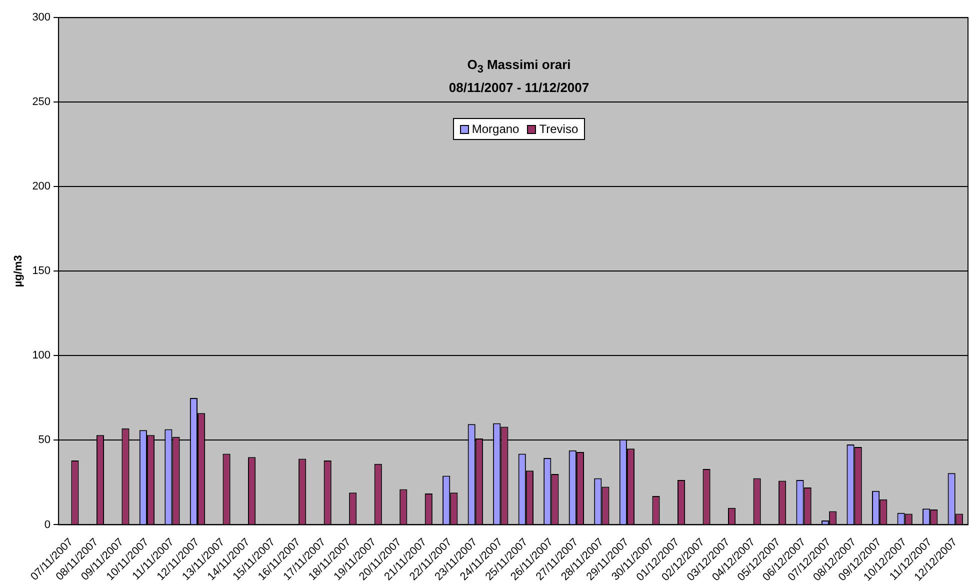  I want to click on y-tick-label: 250, so click(41, 102).